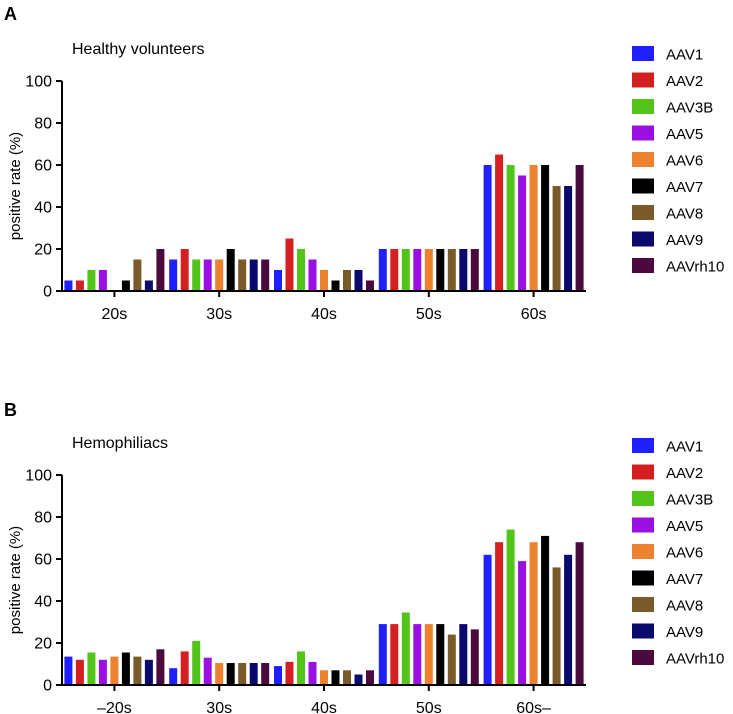  Describe the element at coordinates (324, 707) in the screenshot. I see `x-tick-label: 40s` at that location.